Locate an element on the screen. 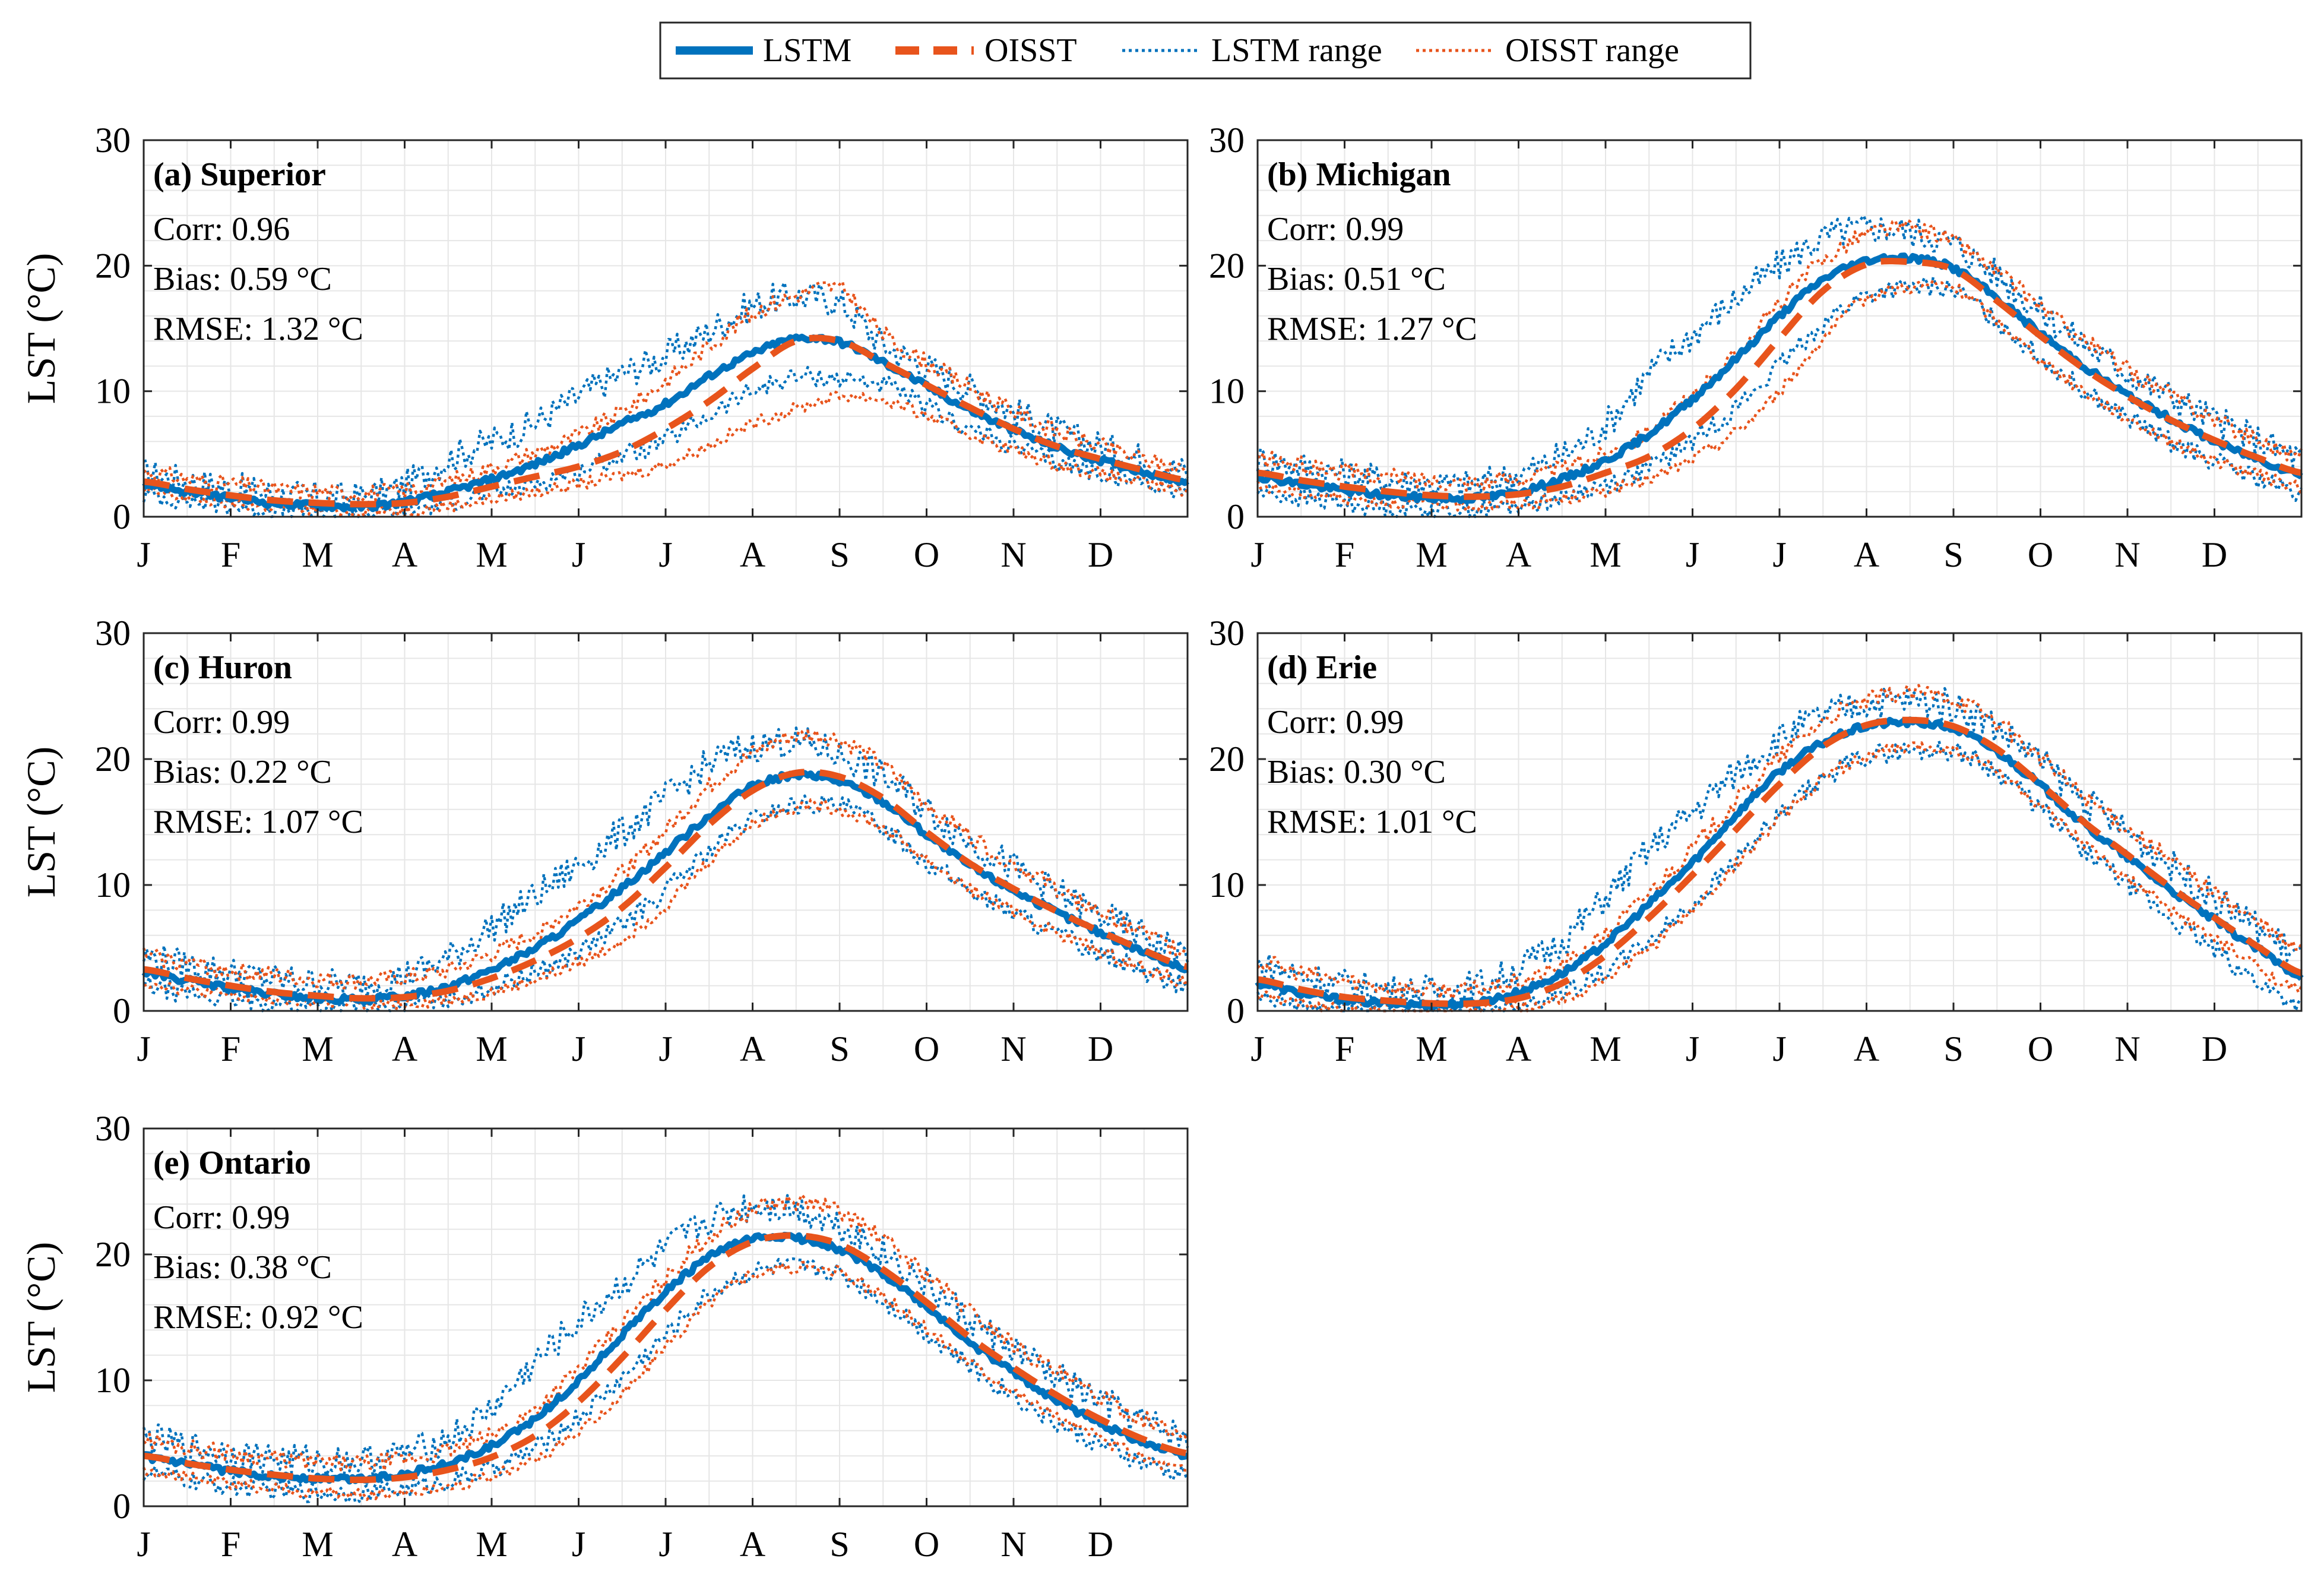 This screenshot has width=2324, height=1590. stat-bias: Bias: 0.59 °C is located at coordinates (242, 279).